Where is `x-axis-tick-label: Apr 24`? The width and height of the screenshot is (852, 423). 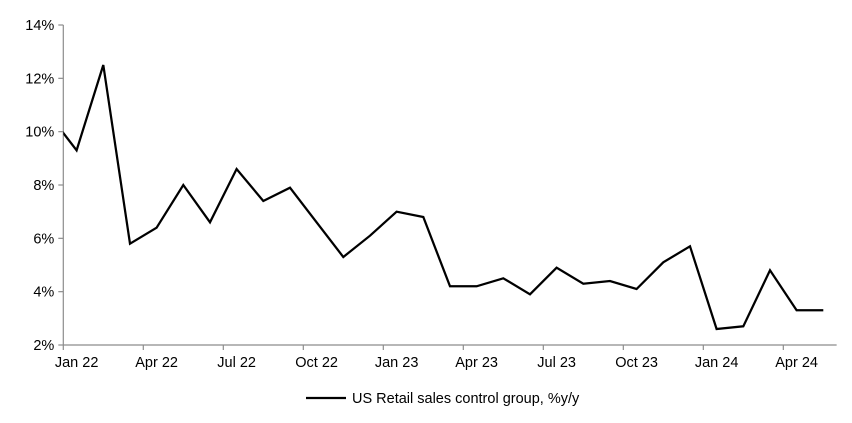
x-axis-tick-label: Apr 24 is located at coordinates (796, 363).